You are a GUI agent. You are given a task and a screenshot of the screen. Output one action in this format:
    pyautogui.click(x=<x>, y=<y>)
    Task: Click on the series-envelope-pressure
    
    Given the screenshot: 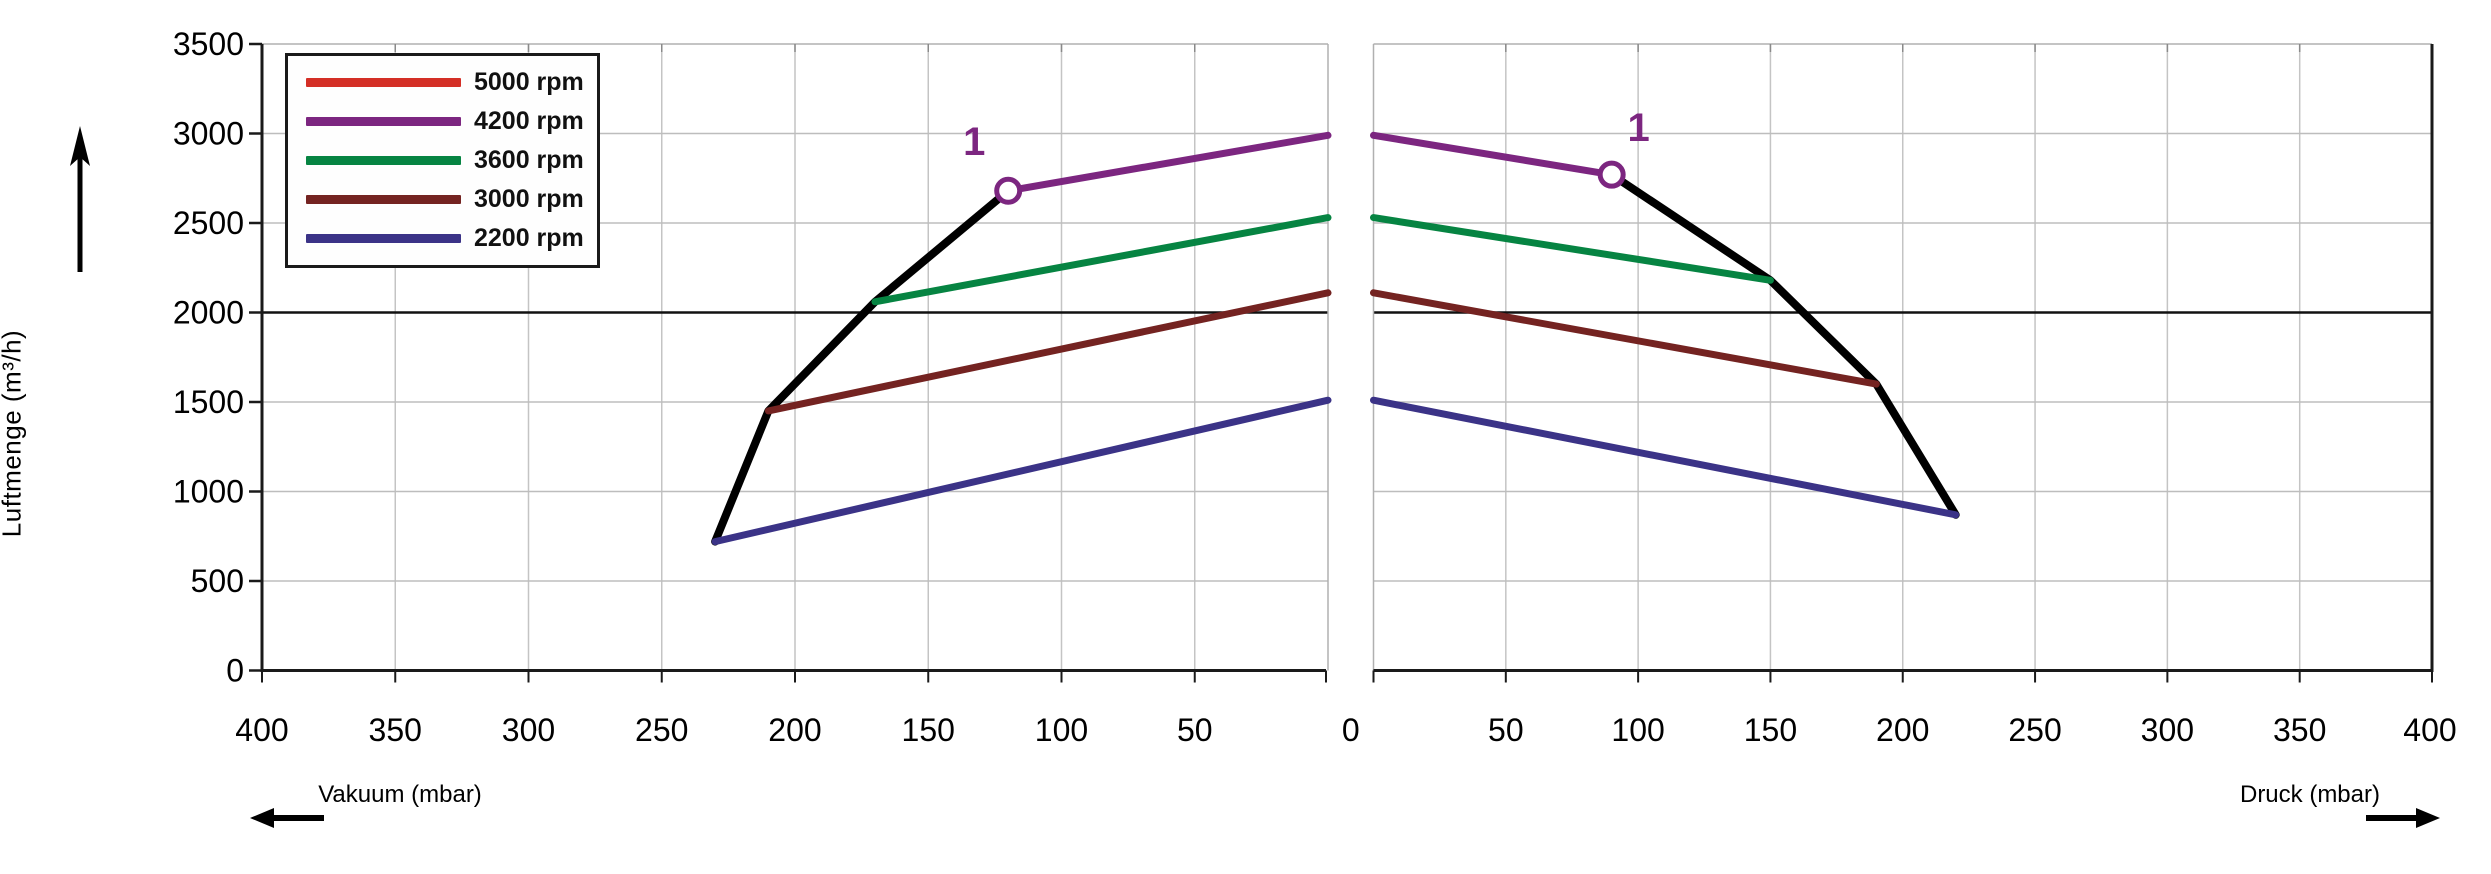 What is the action you would take?
    pyautogui.click(x=1783, y=344)
    